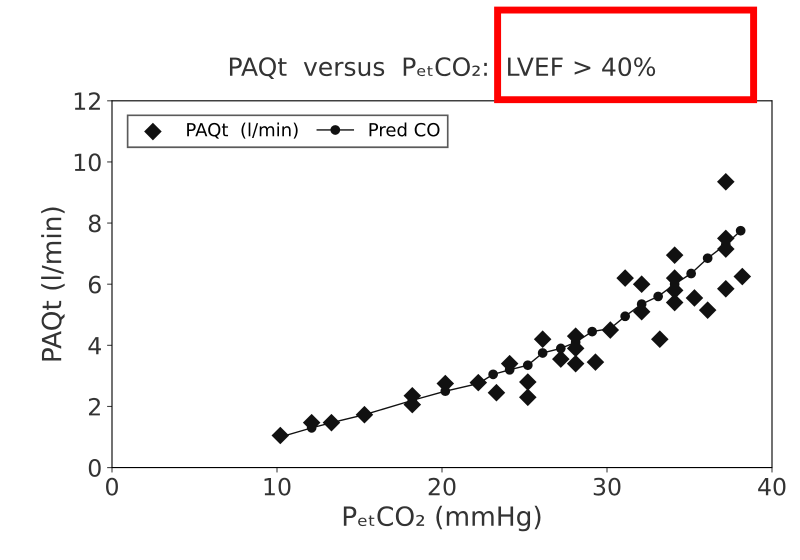 The width and height of the screenshot is (800, 560). What do you see at coordinates (94, 285) in the screenshot?
I see `y-tick-label: 6` at bounding box center [94, 285].